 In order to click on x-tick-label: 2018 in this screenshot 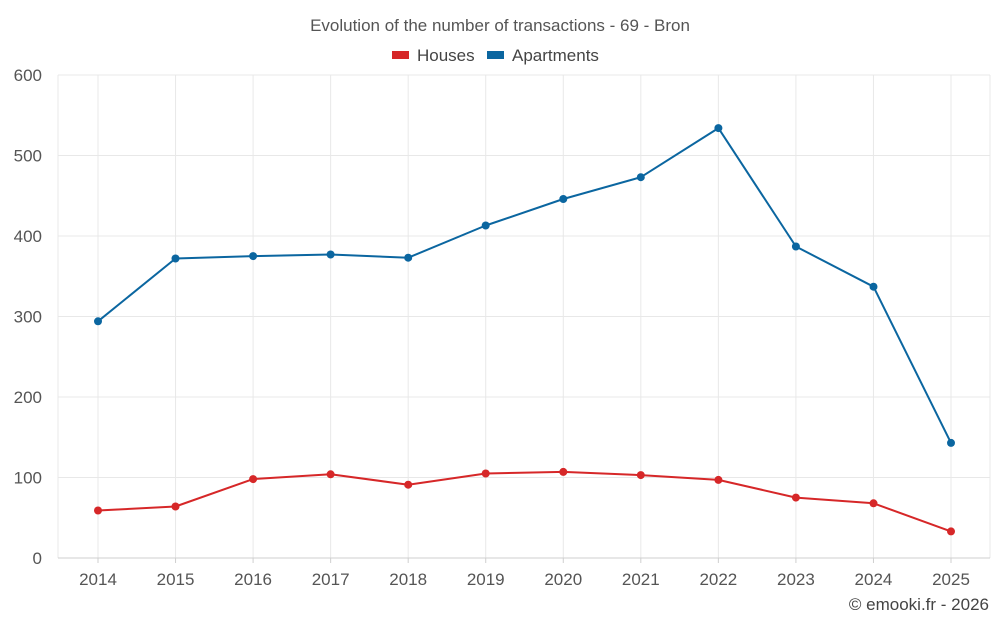, I will do `click(408, 579)`.